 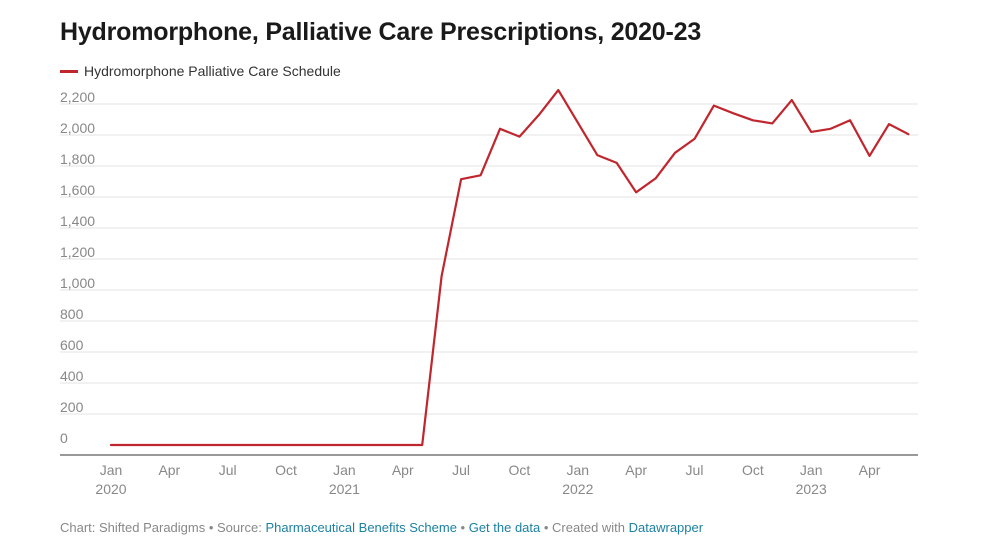 What do you see at coordinates (72, 376) in the screenshot?
I see `y-tick-label: 400` at bounding box center [72, 376].